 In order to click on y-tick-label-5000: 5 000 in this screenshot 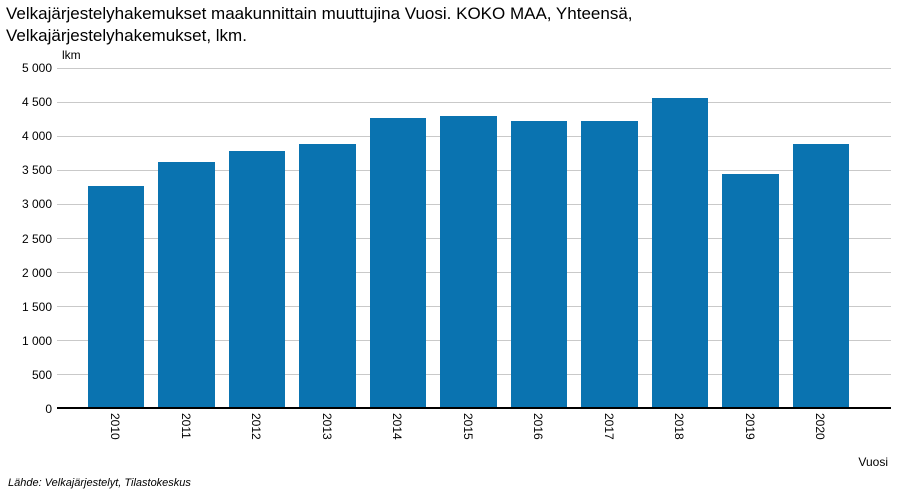, I will do `click(36, 68)`.